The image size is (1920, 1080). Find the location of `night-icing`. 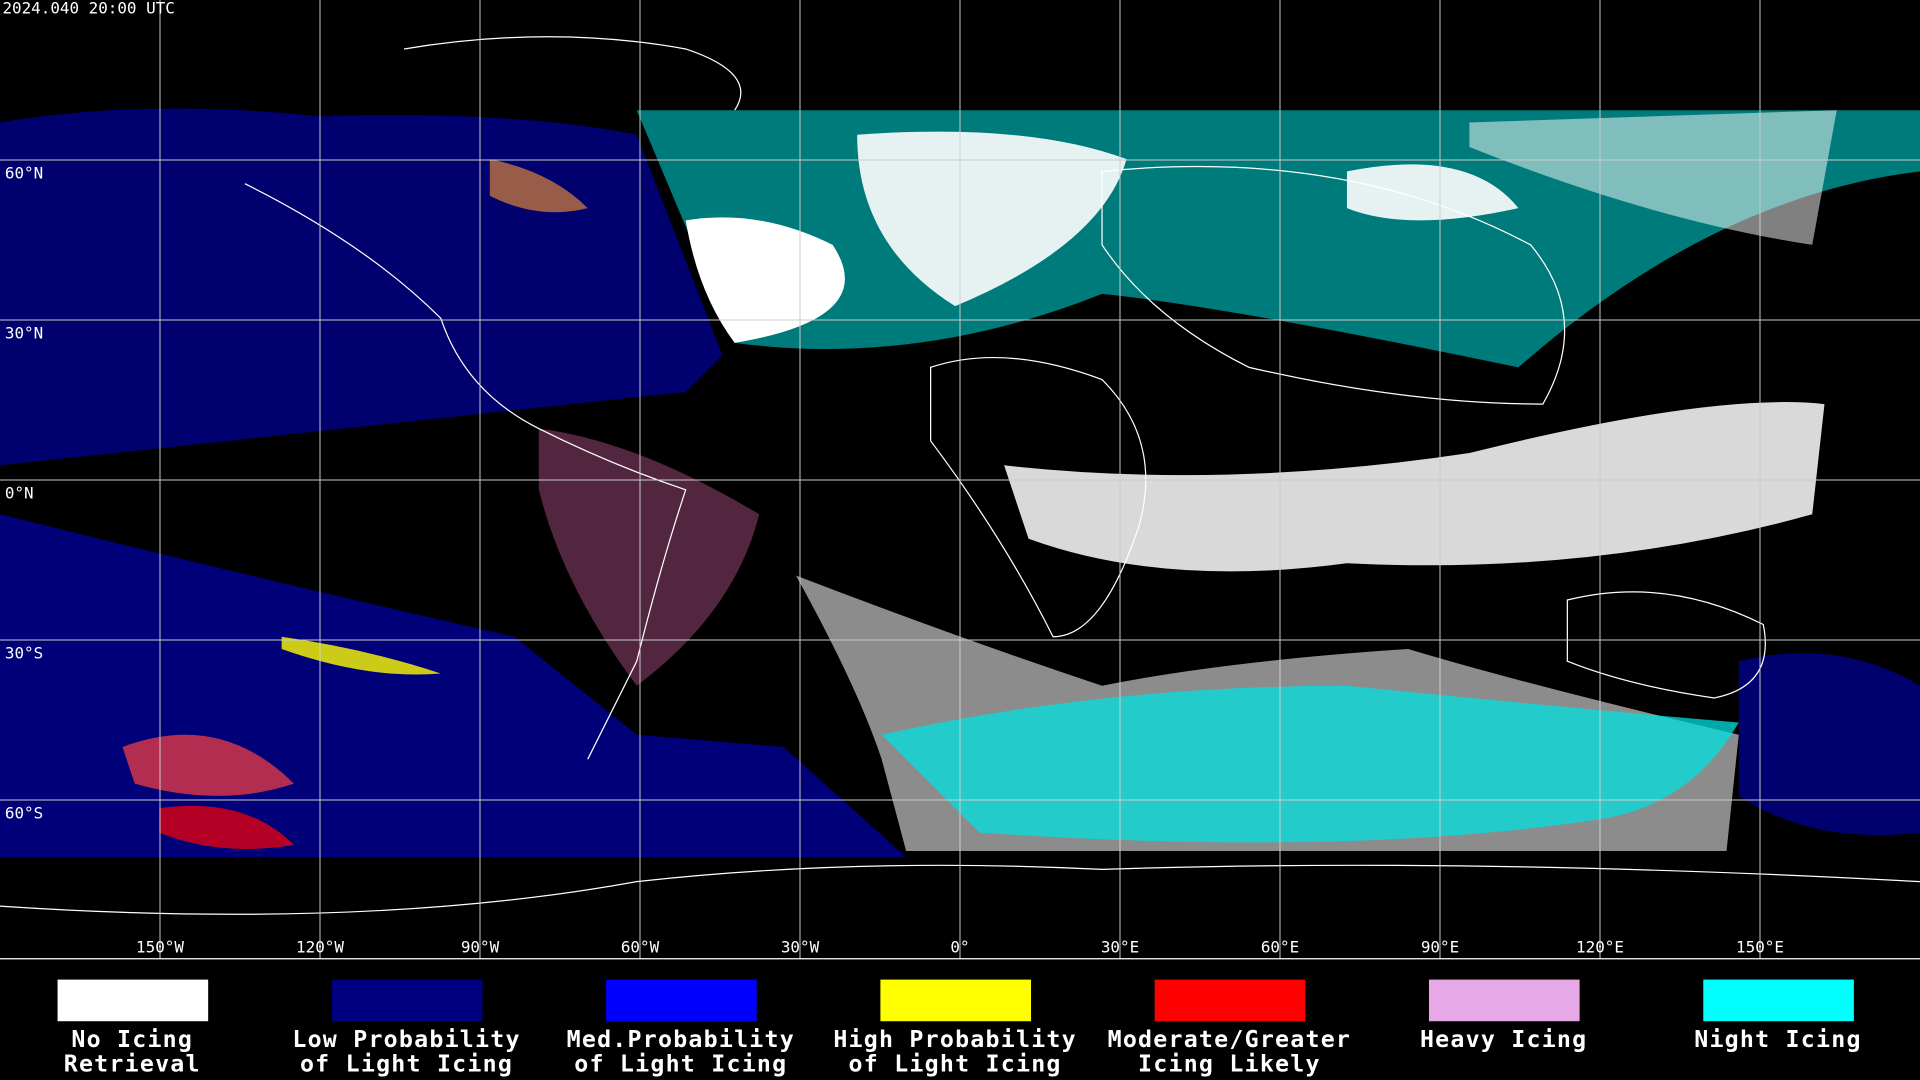

night-icing is located at coordinates (1310, 764).